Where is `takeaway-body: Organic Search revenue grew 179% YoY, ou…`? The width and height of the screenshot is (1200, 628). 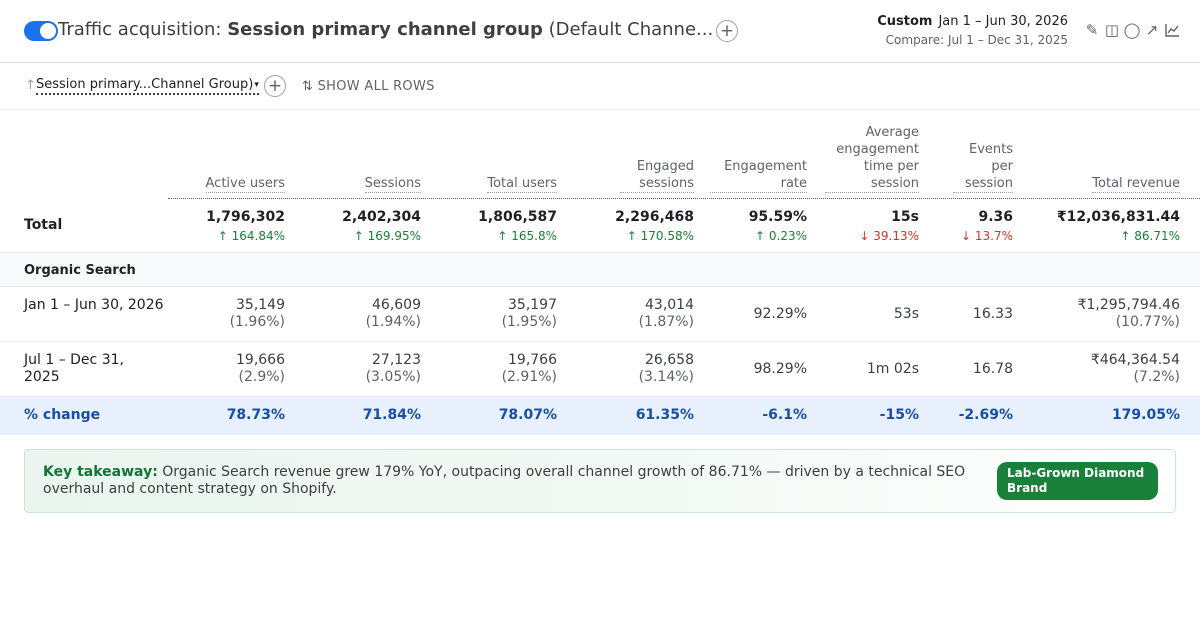 takeaway-body: Organic Search revenue grew 179% YoY, ou… is located at coordinates (504, 480).